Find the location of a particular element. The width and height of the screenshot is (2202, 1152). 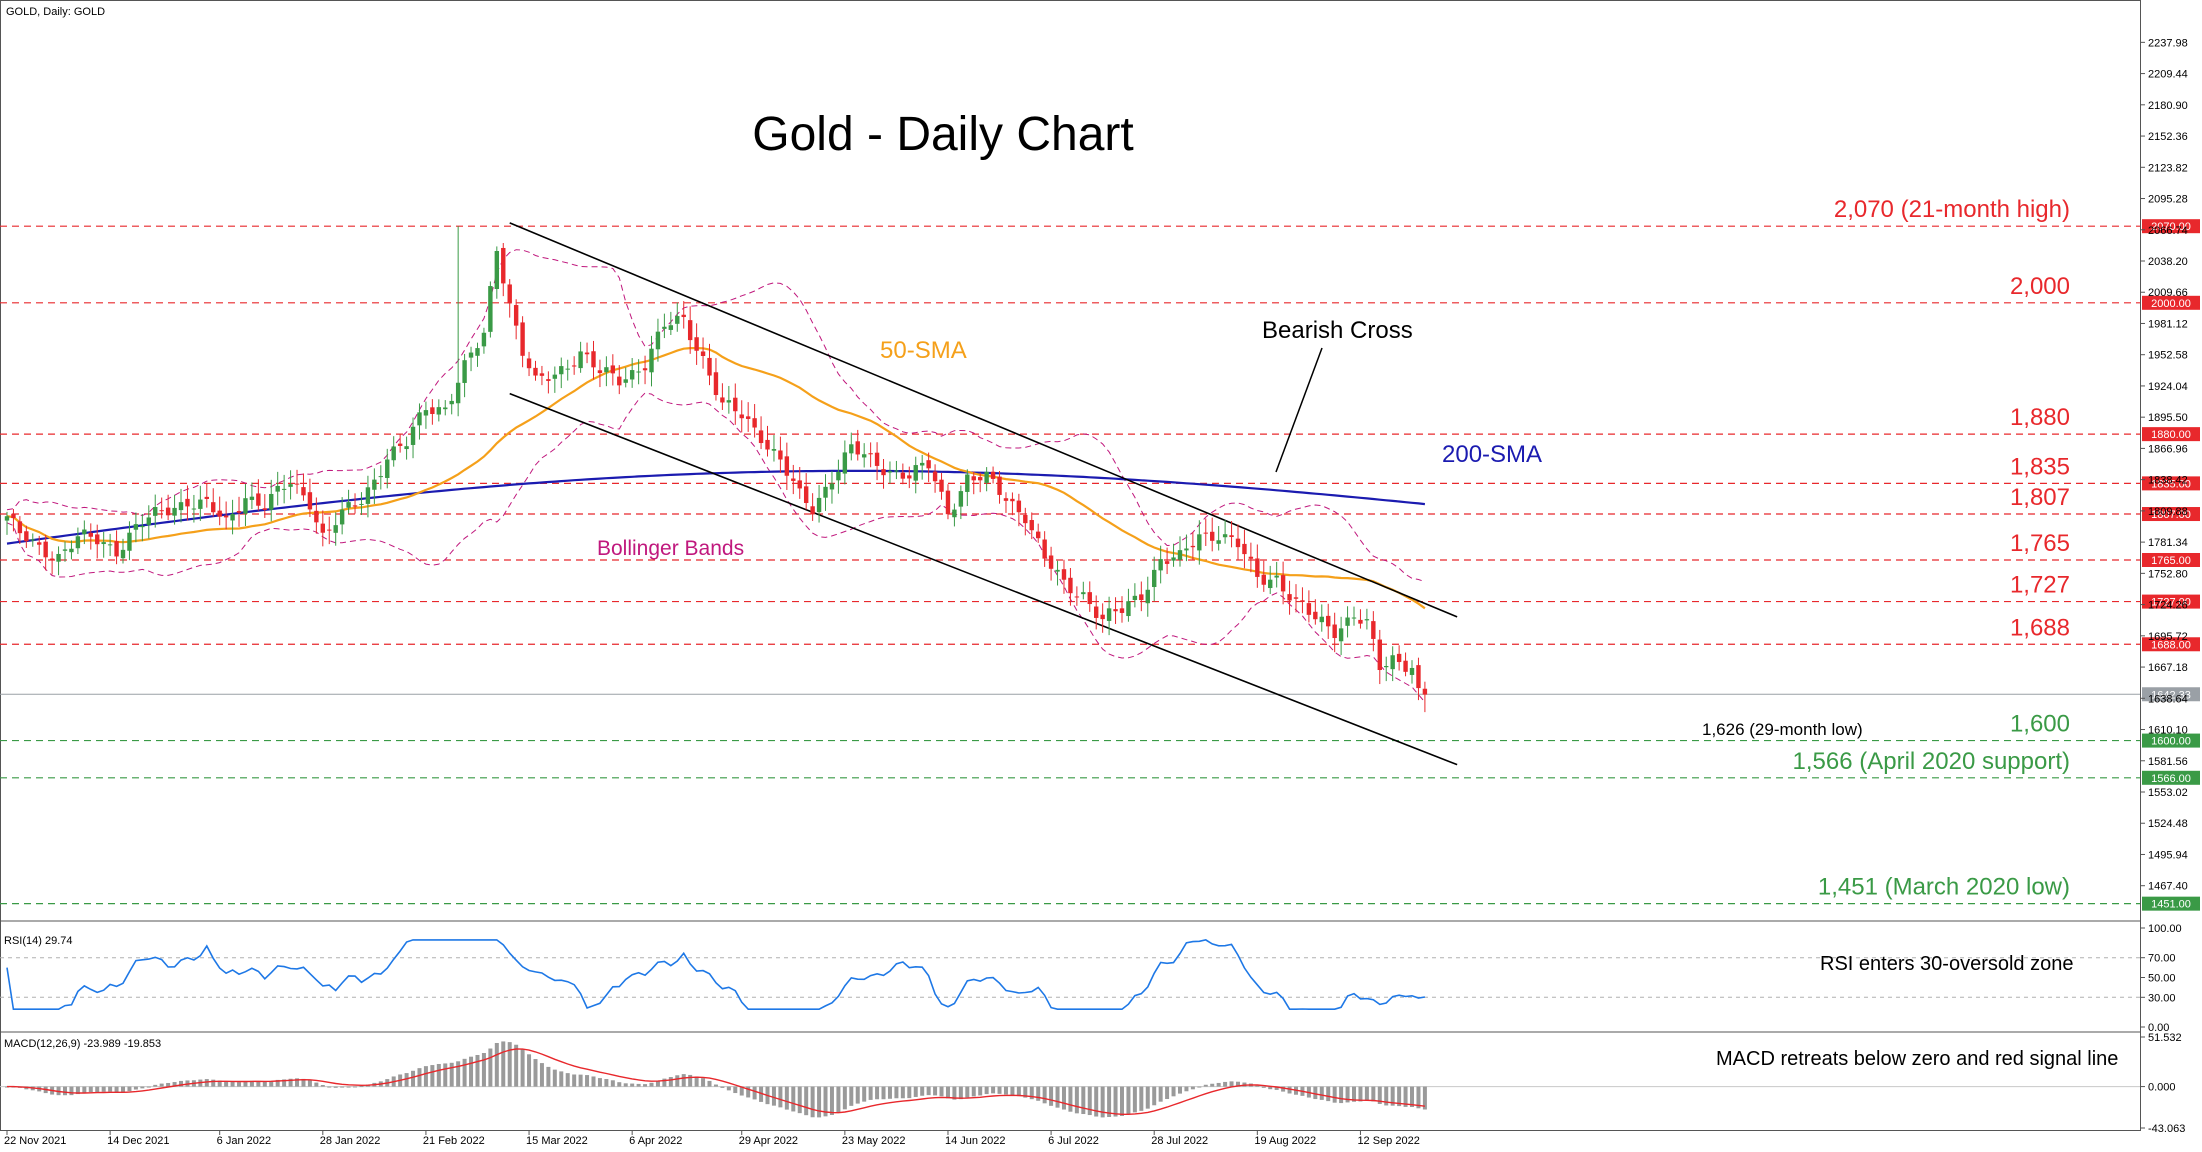

low-label: 1,626 (29-month low) is located at coordinates (1782, 729).